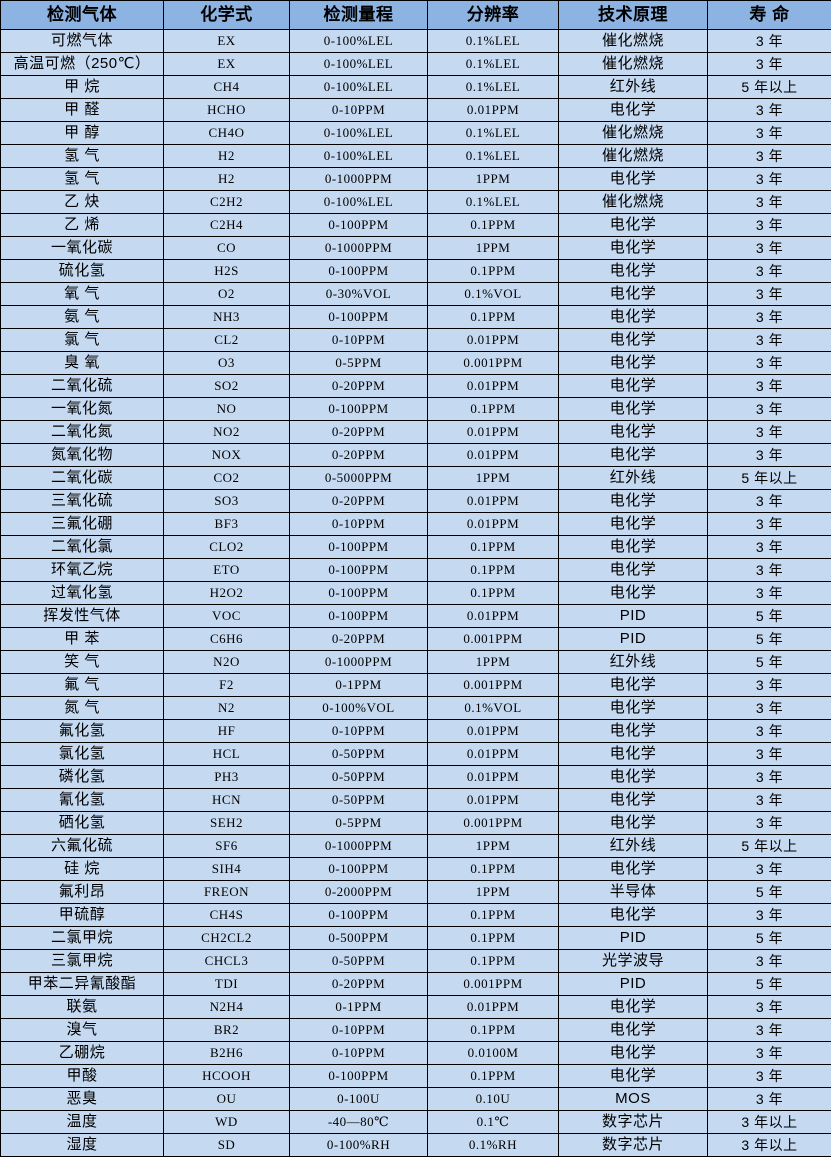  Describe the element at coordinates (82, 15) in the screenshot. I see `column-header-gas: 检测气体` at that location.